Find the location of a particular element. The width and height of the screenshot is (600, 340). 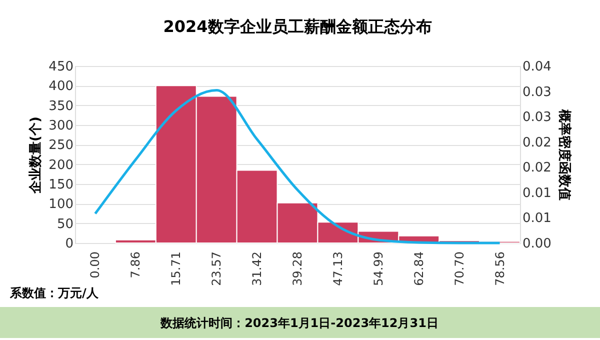

x-tick-label: 78.56 is located at coordinates (499, 269).